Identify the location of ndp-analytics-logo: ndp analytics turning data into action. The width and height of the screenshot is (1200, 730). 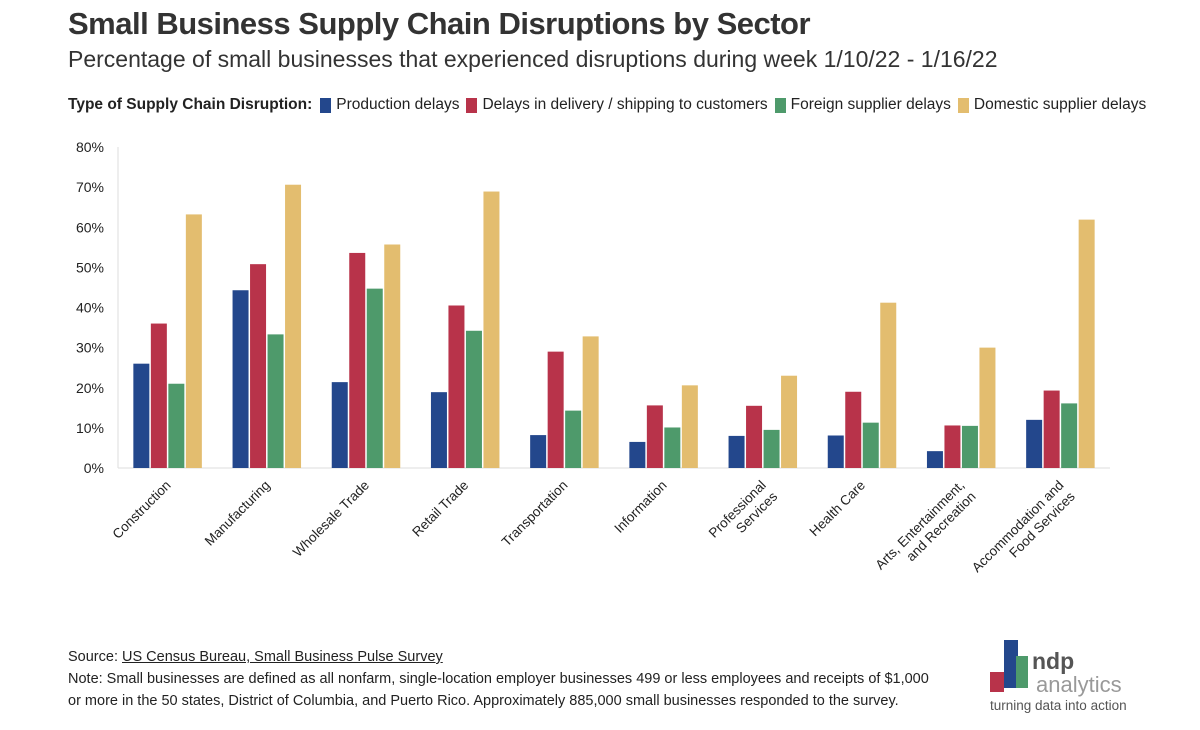
(1058, 676).